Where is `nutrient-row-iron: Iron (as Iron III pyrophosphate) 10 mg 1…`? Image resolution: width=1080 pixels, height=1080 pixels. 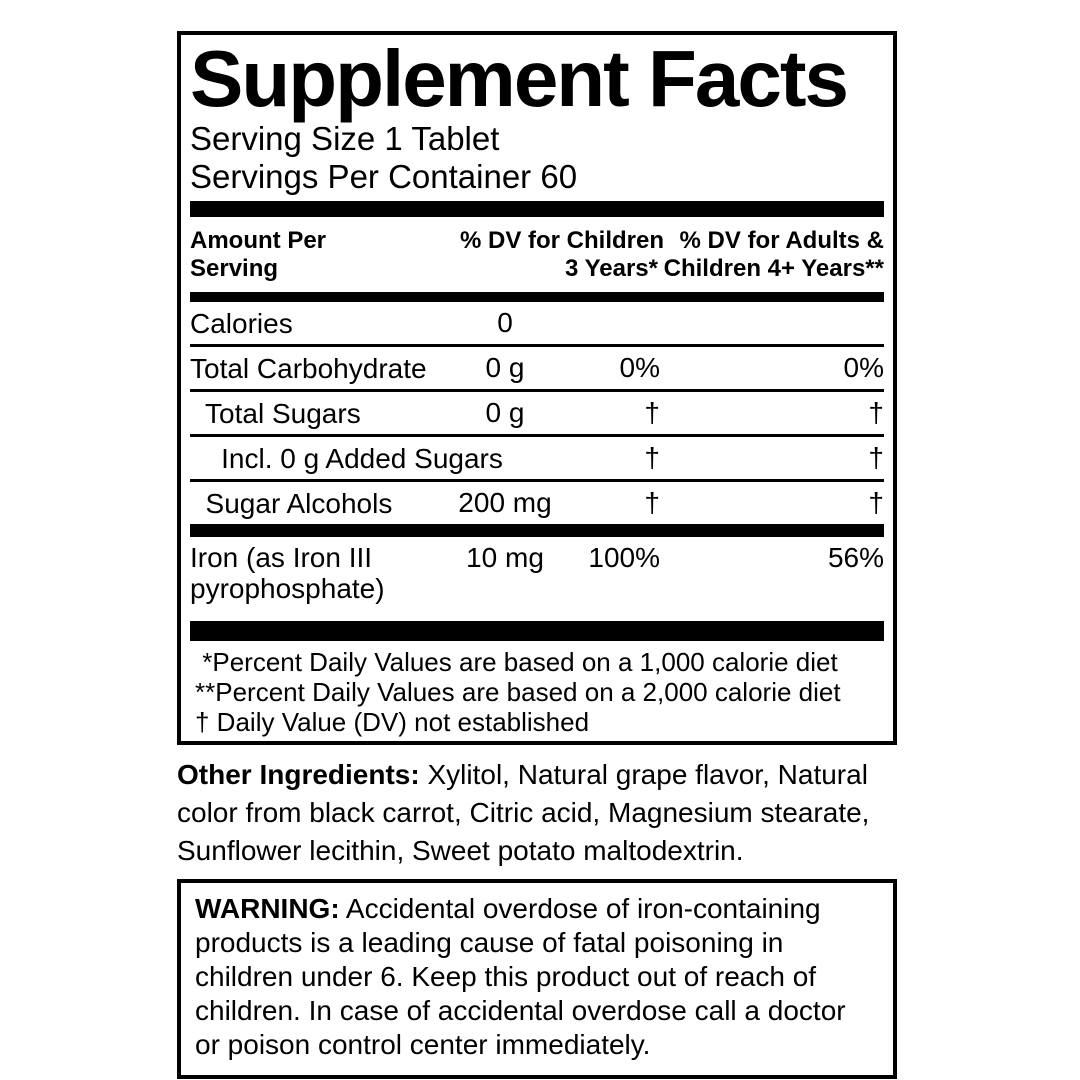 nutrient-row-iron: Iron (as Iron III pyrophosphate) 10 mg 1… is located at coordinates (537, 579).